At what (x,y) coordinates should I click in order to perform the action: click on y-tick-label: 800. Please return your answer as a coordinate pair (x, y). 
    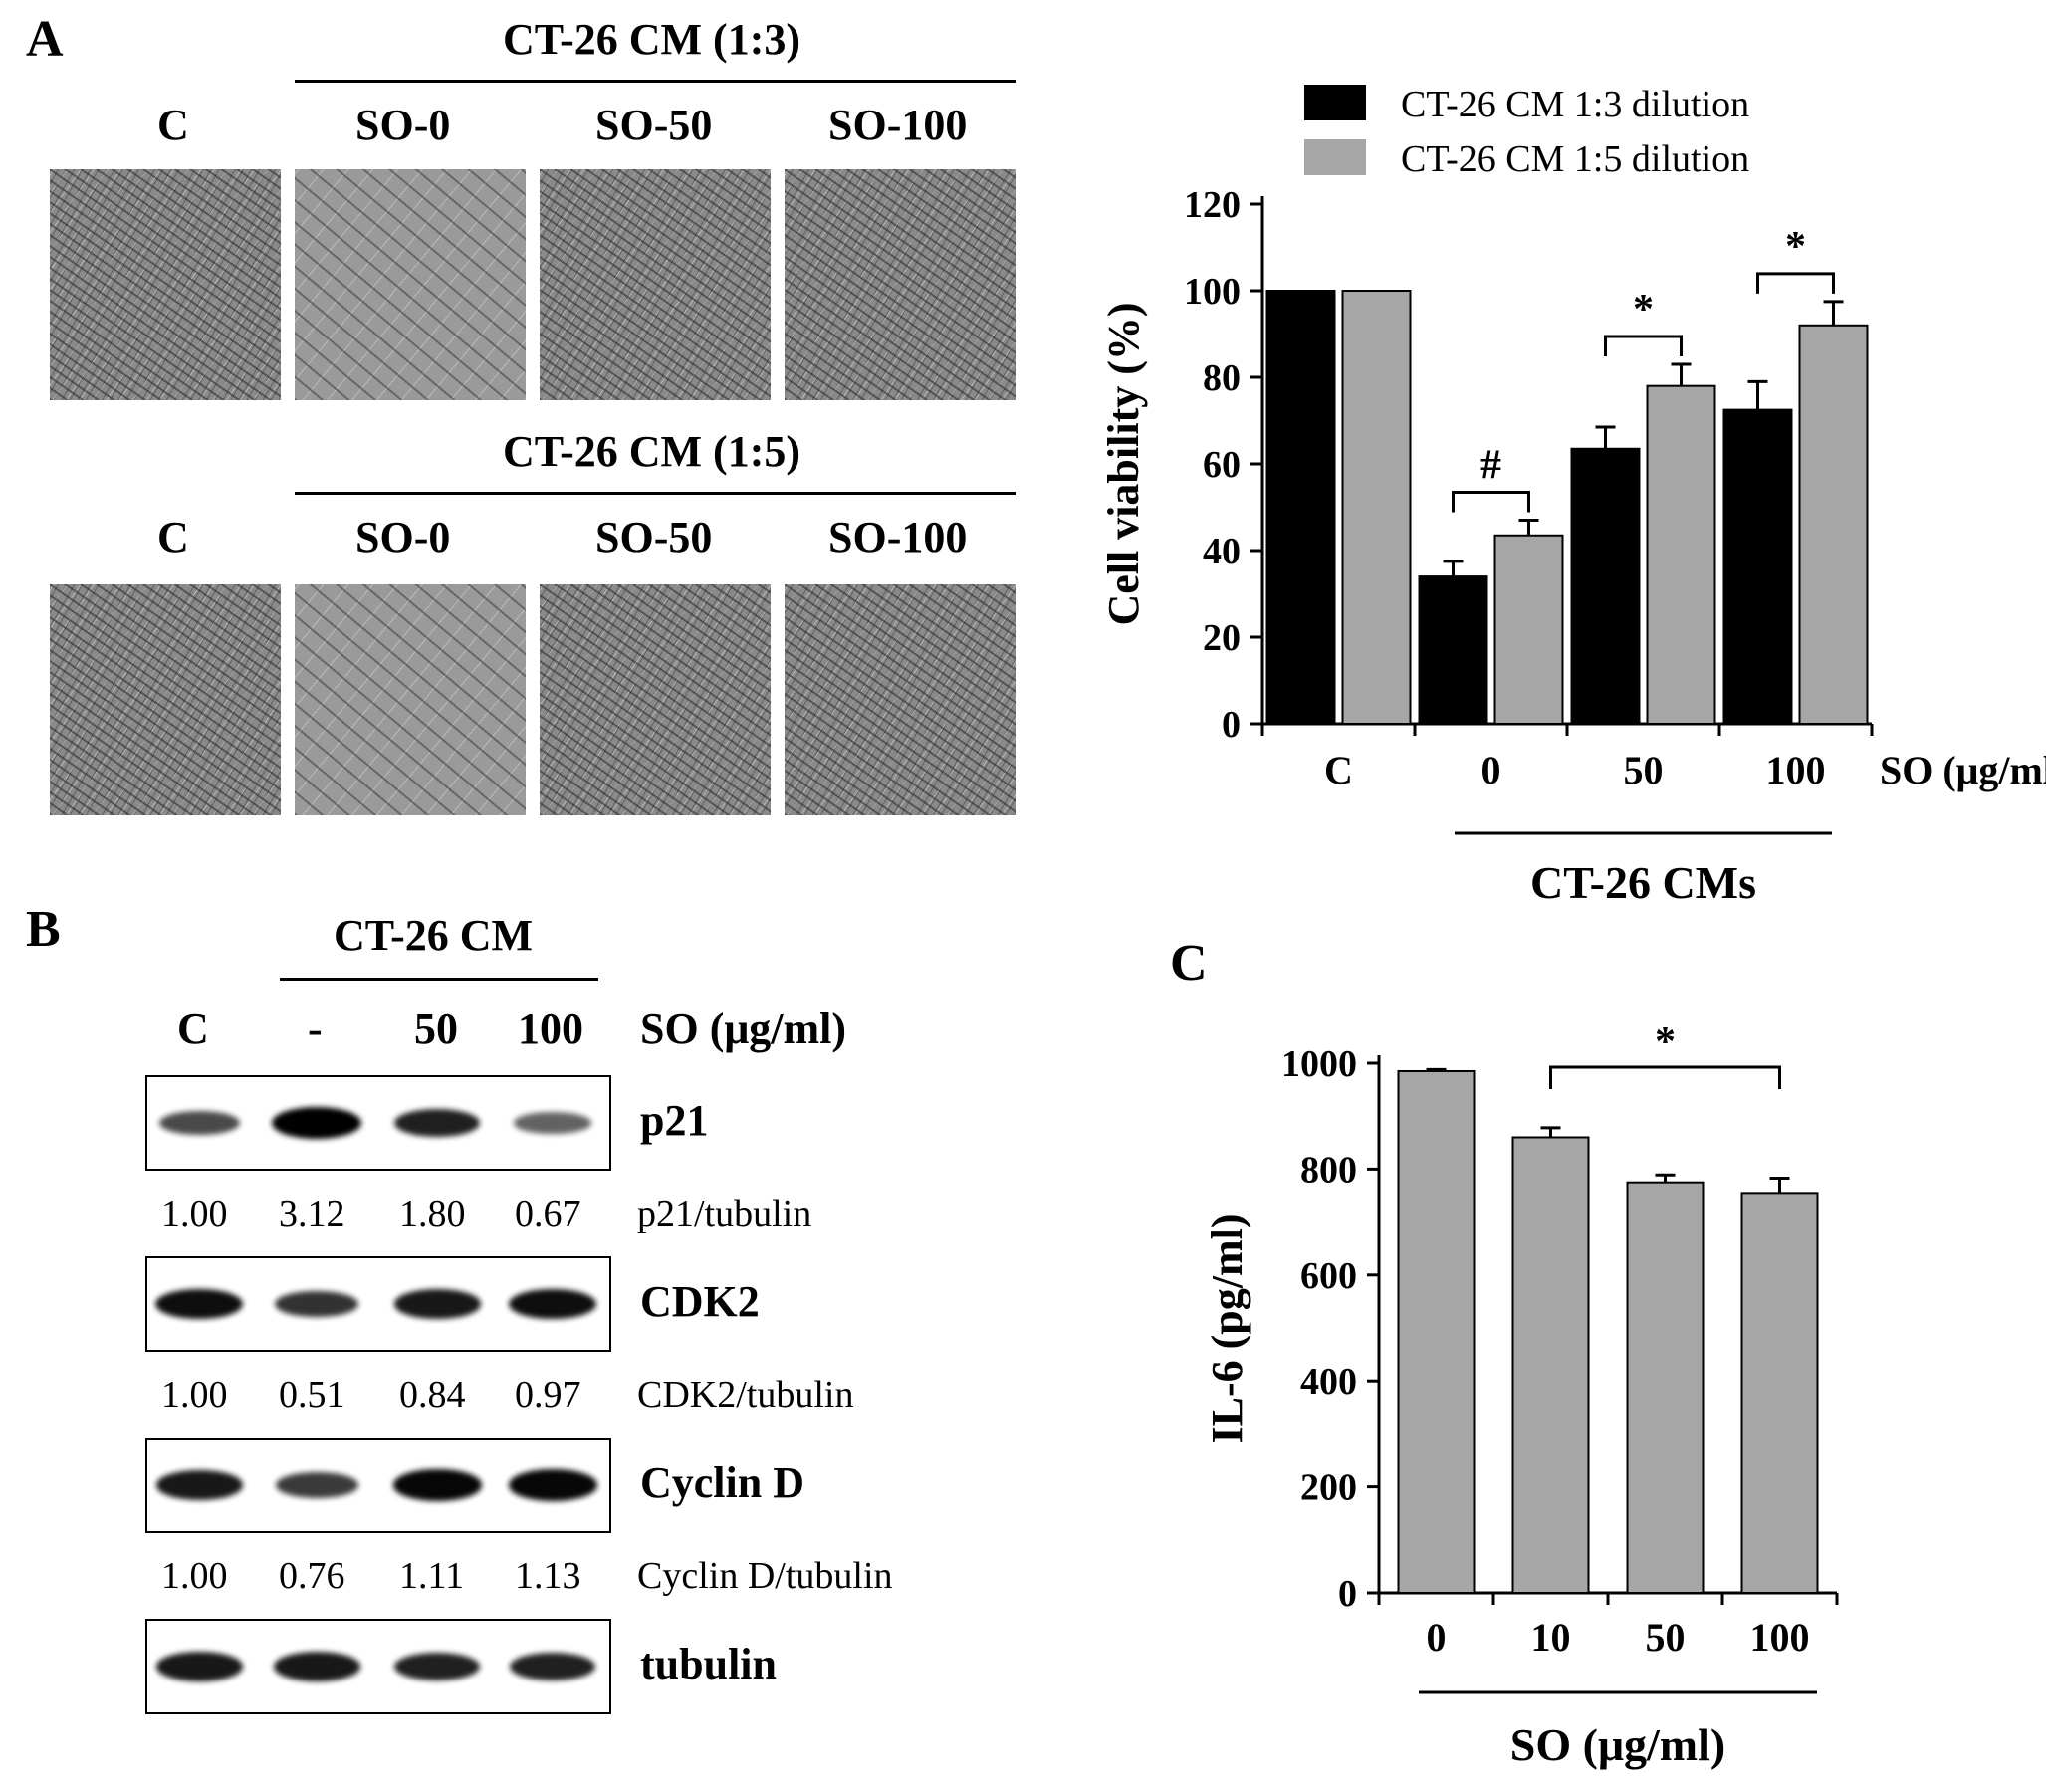
    Looking at the image, I should click on (1328, 1170).